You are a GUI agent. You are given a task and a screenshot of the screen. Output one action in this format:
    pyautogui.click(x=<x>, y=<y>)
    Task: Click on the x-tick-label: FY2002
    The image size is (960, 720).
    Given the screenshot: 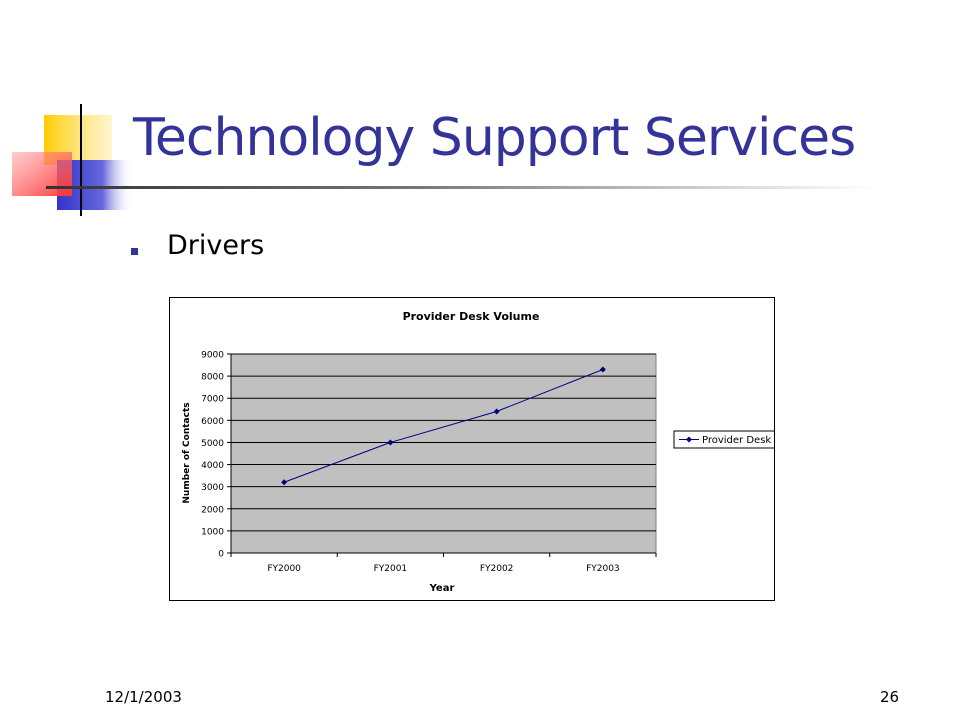 What is the action you would take?
    pyautogui.click(x=497, y=569)
    